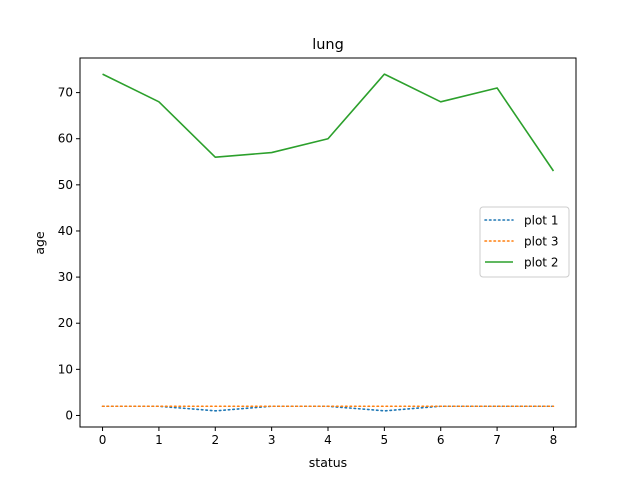  What do you see at coordinates (328, 45) in the screenshot?
I see `chart-title: lung` at bounding box center [328, 45].